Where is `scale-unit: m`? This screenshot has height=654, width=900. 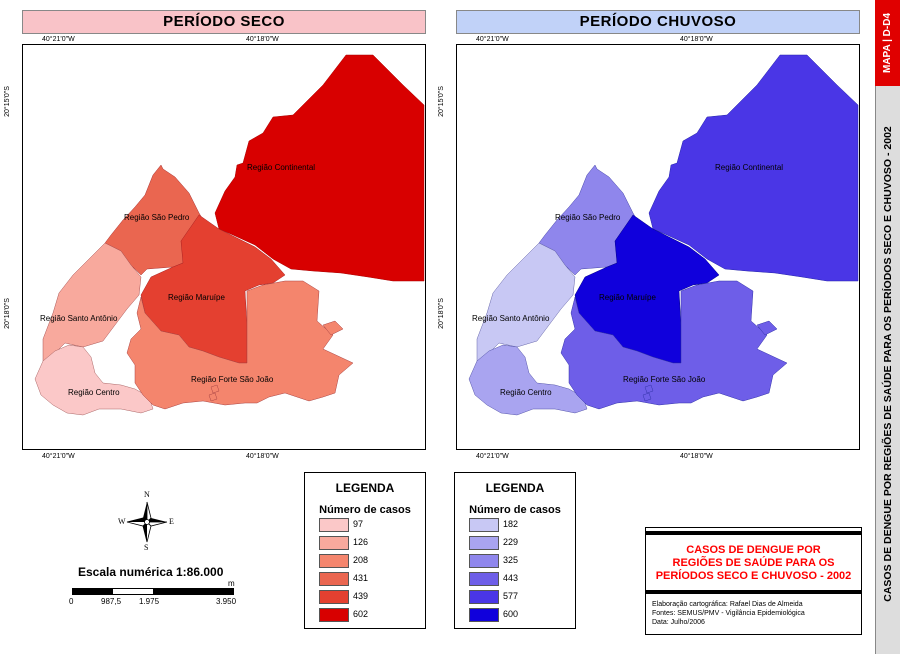 scale-unit: m is located at coordinates (231, 583).